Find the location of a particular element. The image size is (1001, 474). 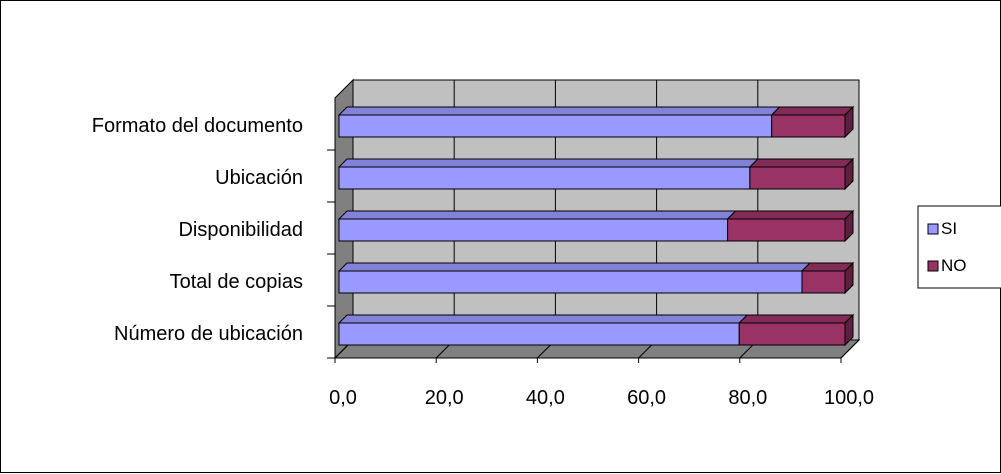

category-label: Número de ubicación is located at coordinates (208, 334).